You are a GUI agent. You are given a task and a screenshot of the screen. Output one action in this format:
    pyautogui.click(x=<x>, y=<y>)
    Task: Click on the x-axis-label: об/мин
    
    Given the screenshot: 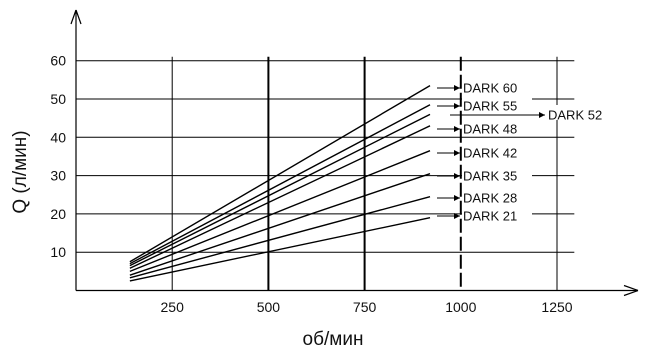 What is the action you would take?
    pyautogui.click(x=333, y=339)
    